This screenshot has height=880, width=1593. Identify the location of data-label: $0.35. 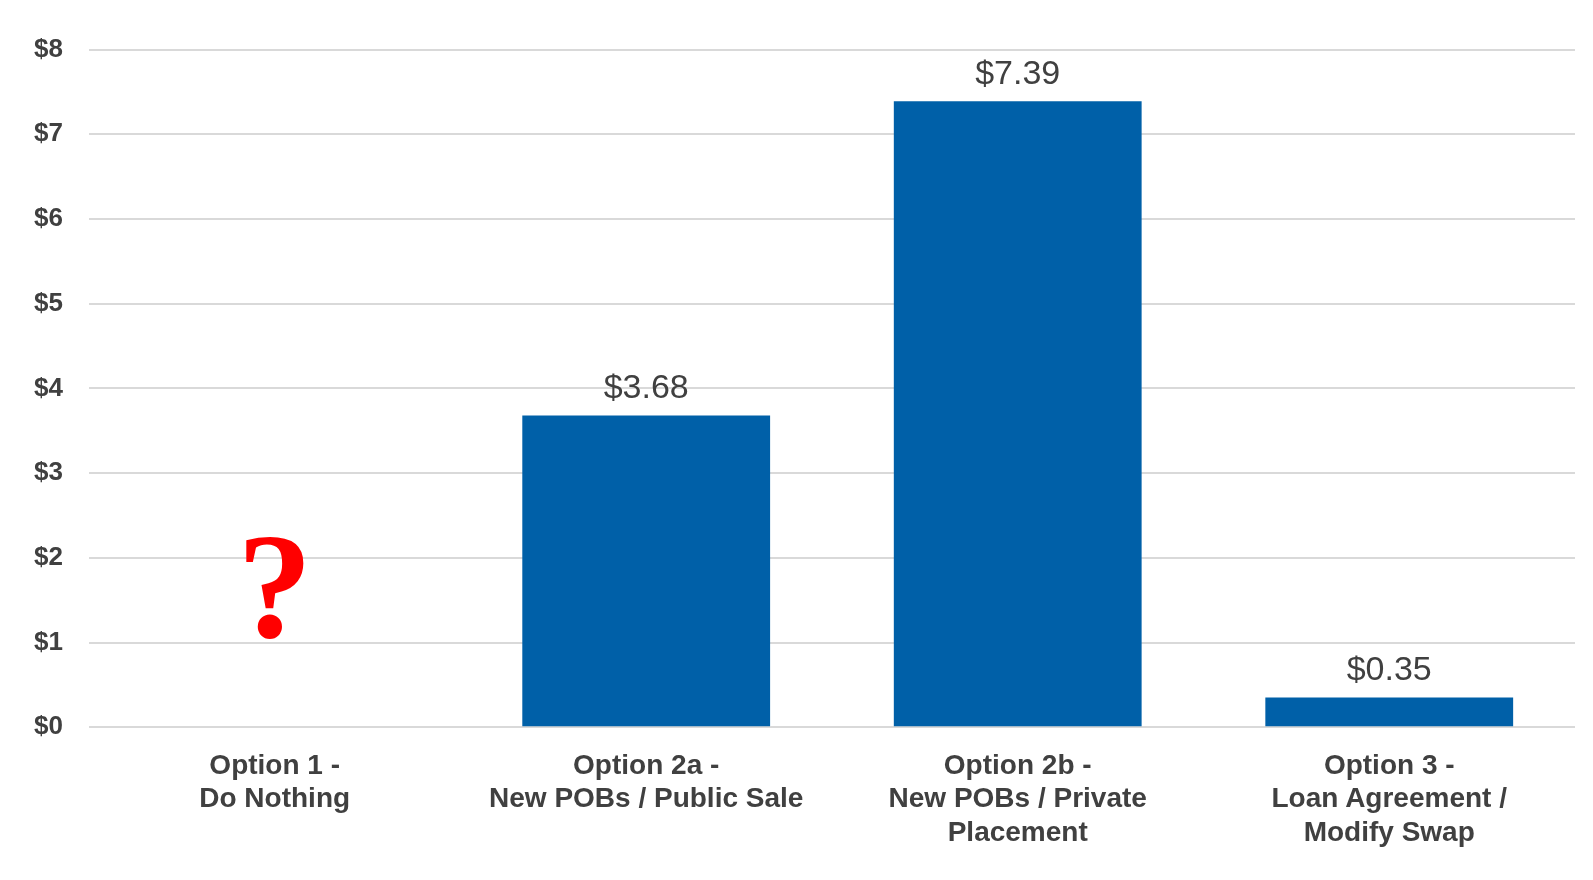
(1389, 667).